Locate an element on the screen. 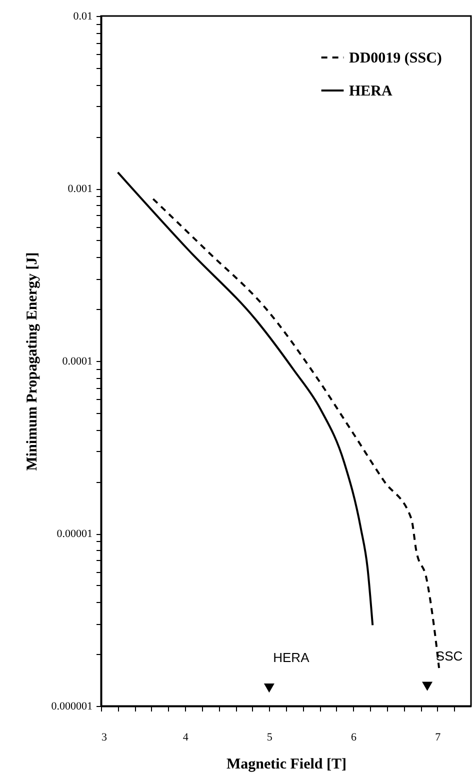 Image resolution: width=475 pixels, height=776 pixels. annotation: HERA is located at coordinates (291, 658).